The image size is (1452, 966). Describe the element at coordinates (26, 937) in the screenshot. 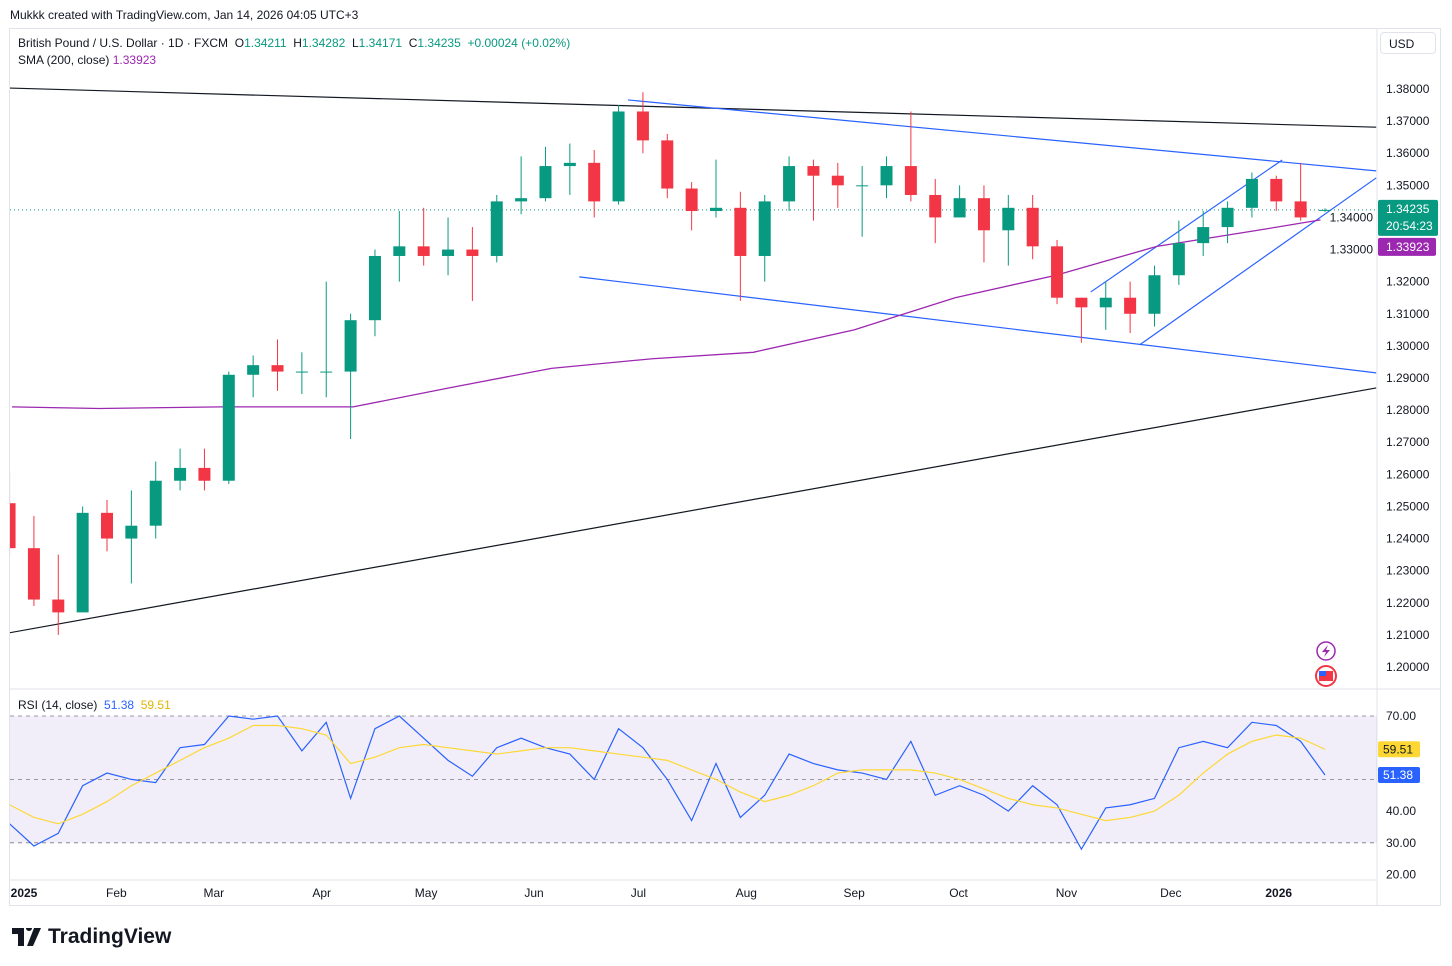

I see `tradingview-logo-icon` at that location.